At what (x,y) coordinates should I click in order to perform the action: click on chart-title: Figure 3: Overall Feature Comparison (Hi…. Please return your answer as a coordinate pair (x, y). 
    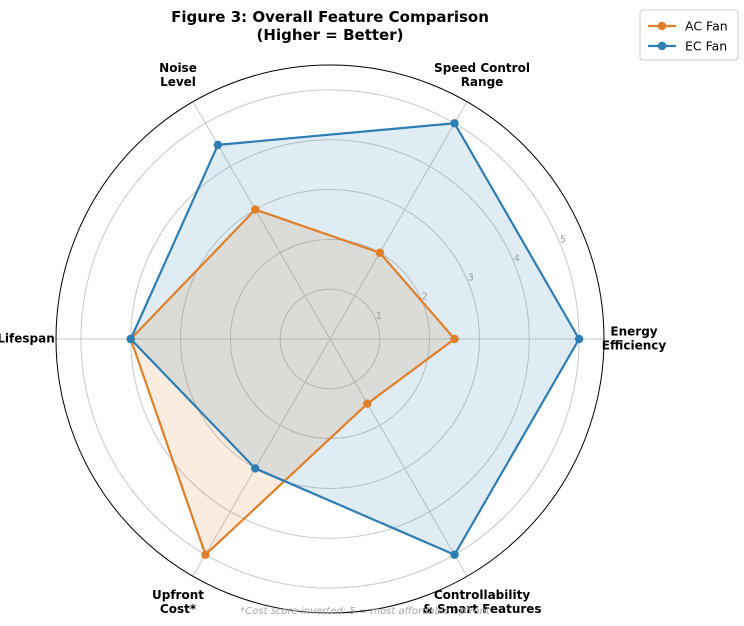
    Looking at the image, I should click on (330, 26).